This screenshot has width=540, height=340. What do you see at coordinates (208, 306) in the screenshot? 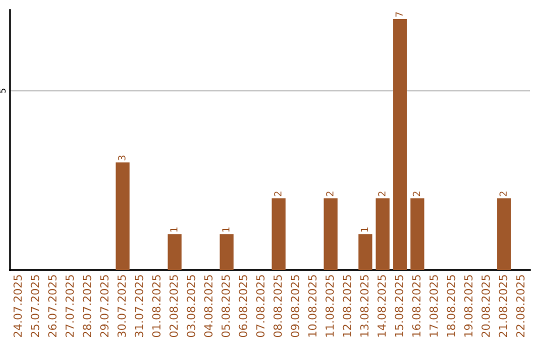
I see `x-tick-label: 04.08.2025` at bounding box center [208, 306].